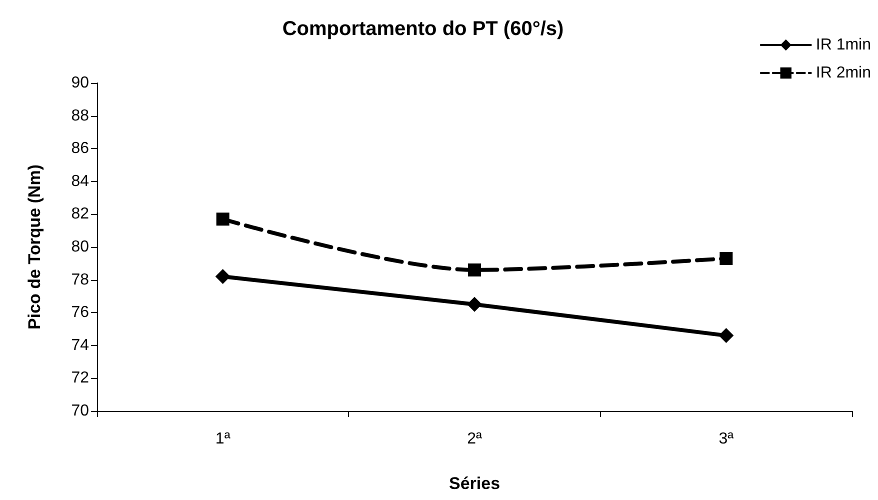 Image resolution: width=878 pixels, height=500 pixels. What do you see at coordinates (80, 181) in the screenshot?
I see `y-tick-label: 84` at bounding box center [80, 181].